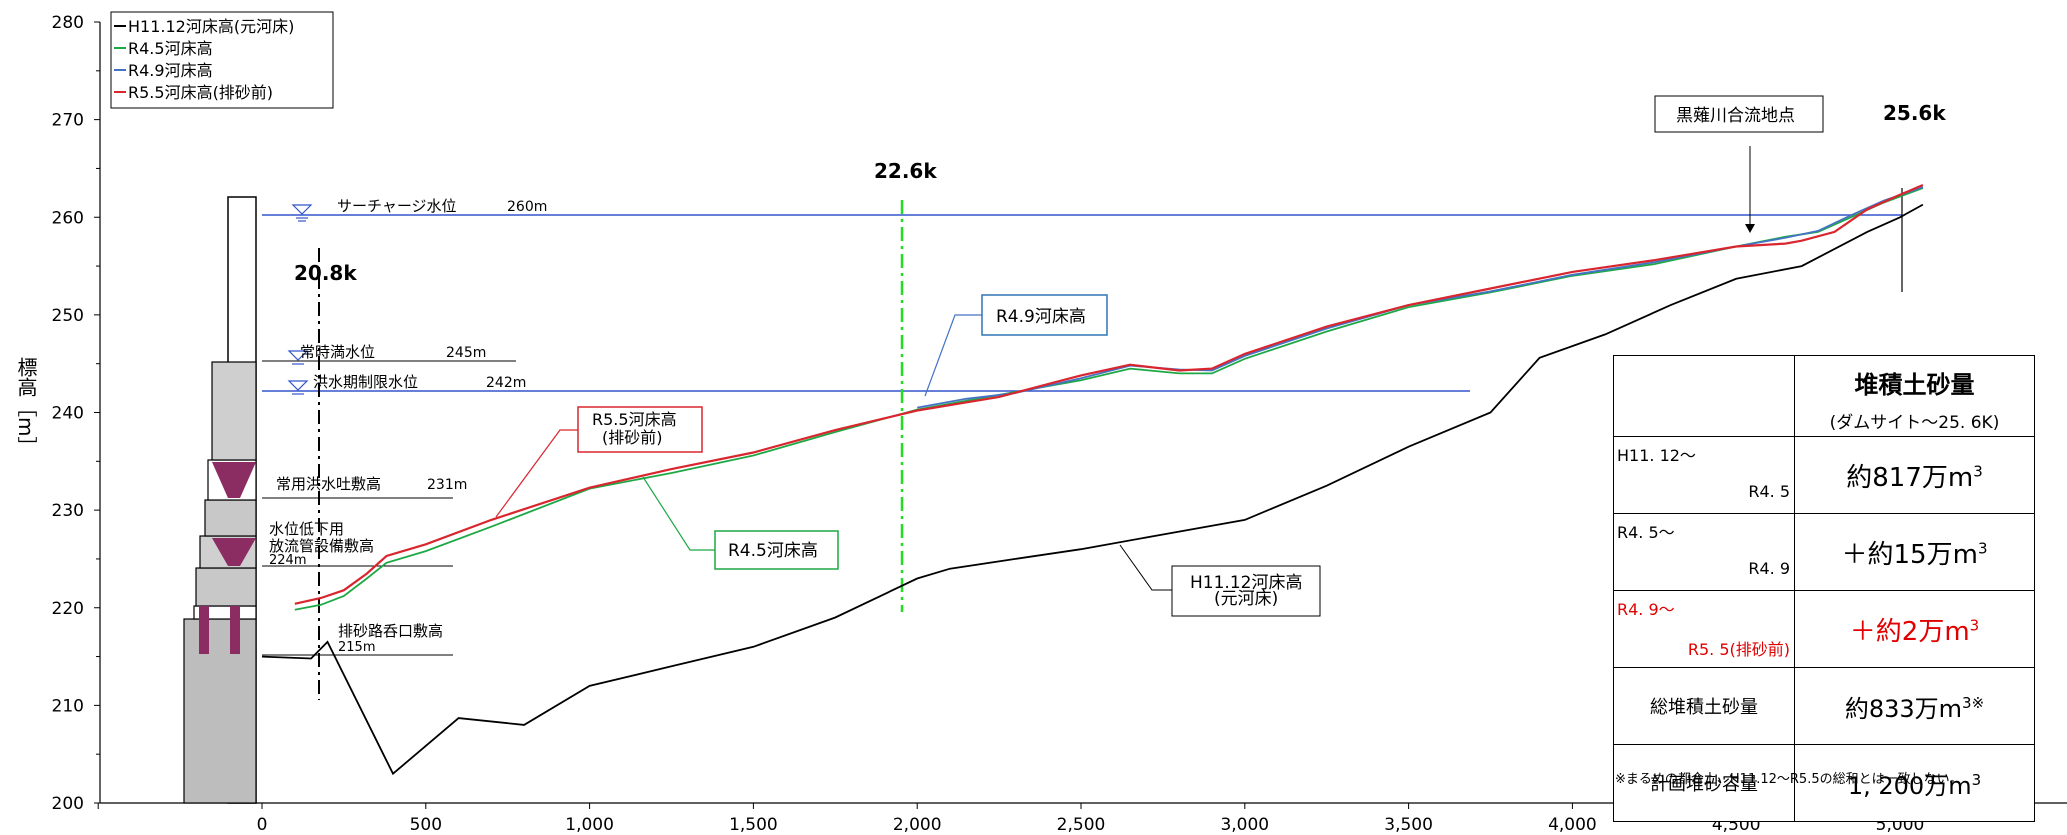  What do you see at coordinates (1246, 599) in the screenshot?
I see `h11-callout-2: (元河床)` at bounding box center [1246, 599].